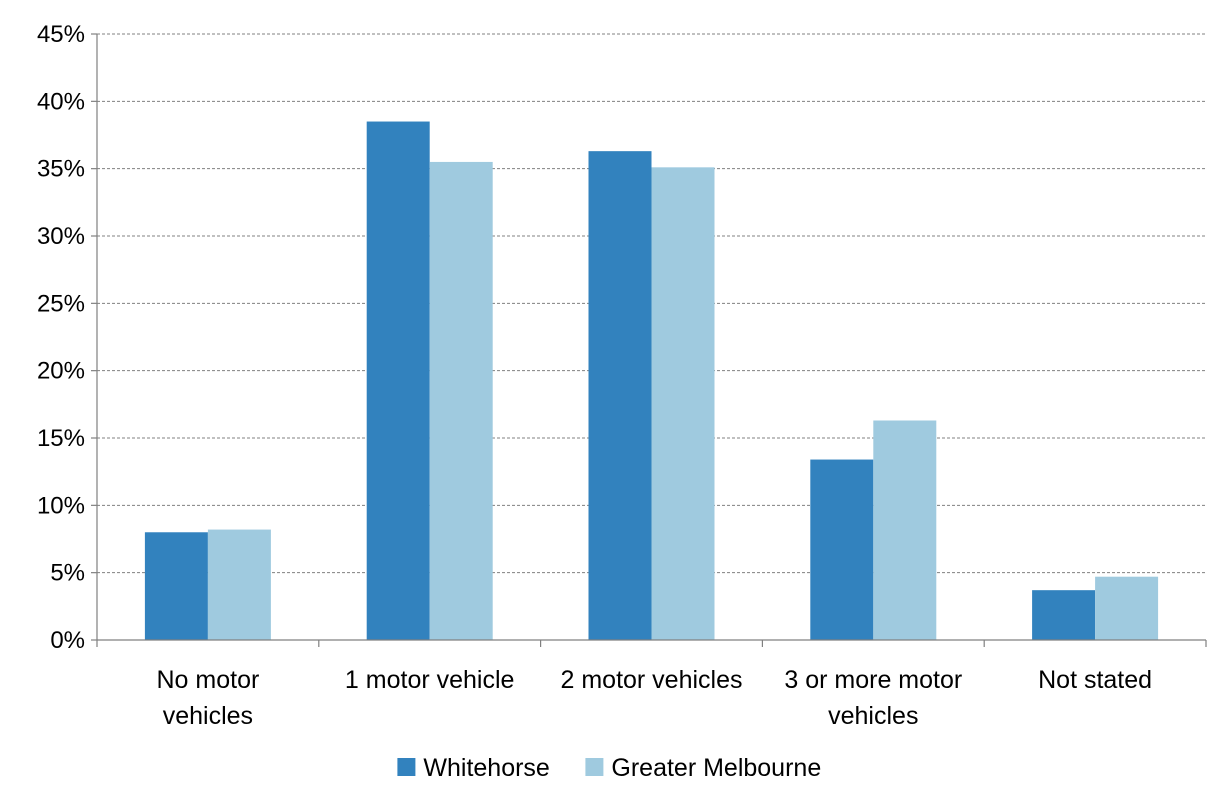 This screenshot has height=805, width=1230. I want to click on y-tick-label: 45%, so click(61, 34).